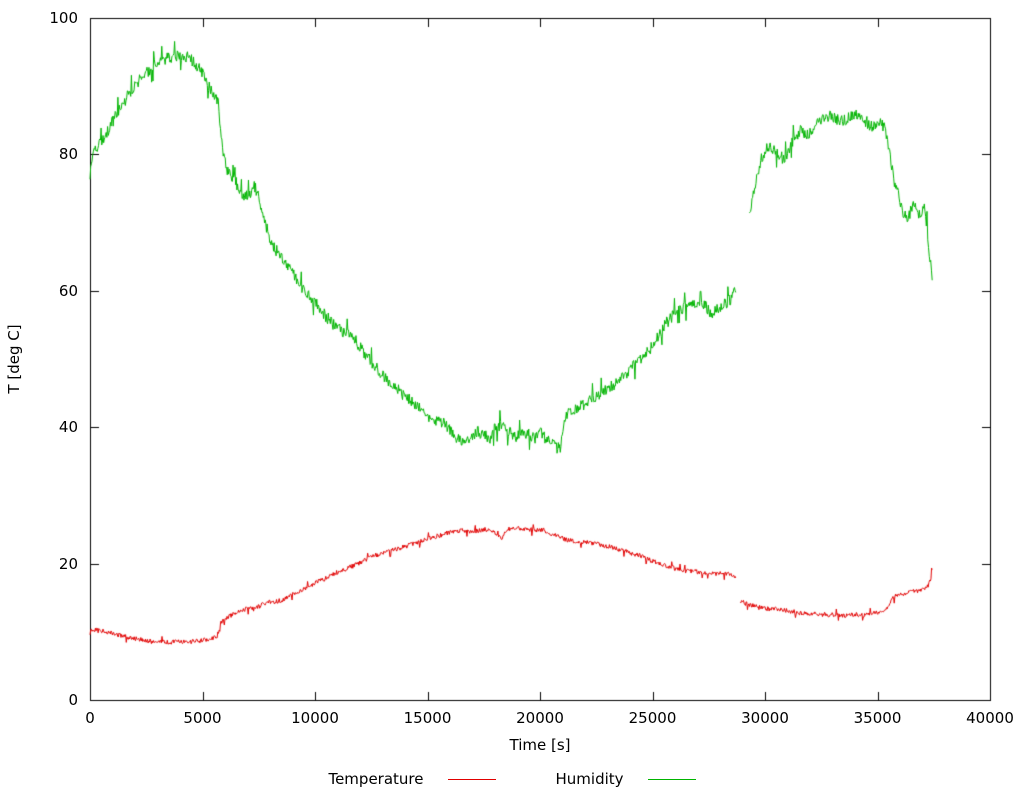 The image size is (1024, 800). I want to click on x-tick-label: 30000, so click(765, 718).